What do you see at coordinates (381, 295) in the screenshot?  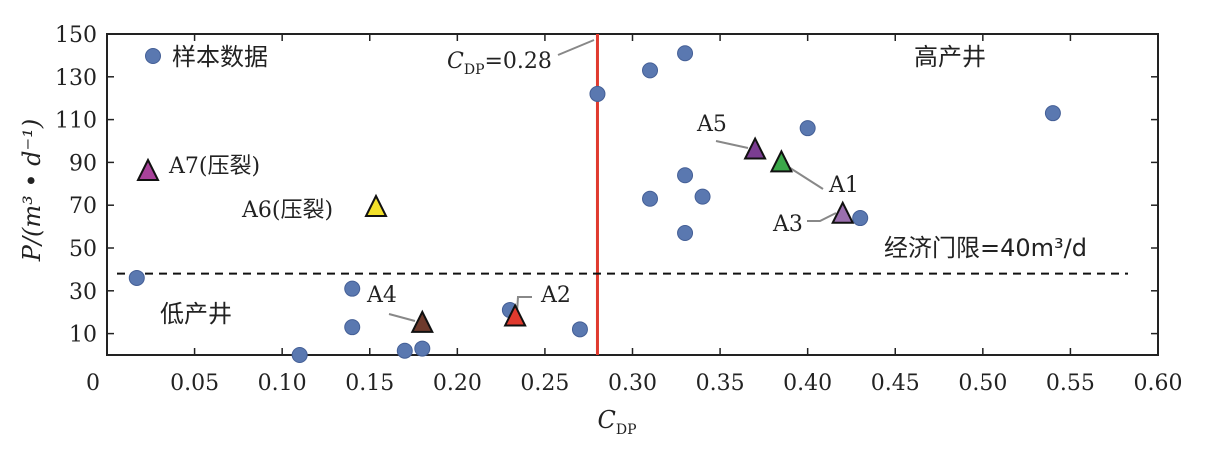 I see `label-a4: A4` at bounding box center [381, 295].